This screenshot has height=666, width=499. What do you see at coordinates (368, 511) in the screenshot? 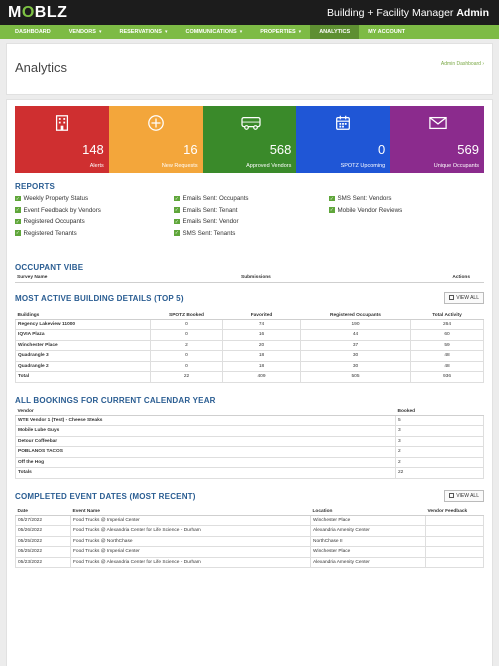
I see `column-header: Location` at bounding box center [368, 511].